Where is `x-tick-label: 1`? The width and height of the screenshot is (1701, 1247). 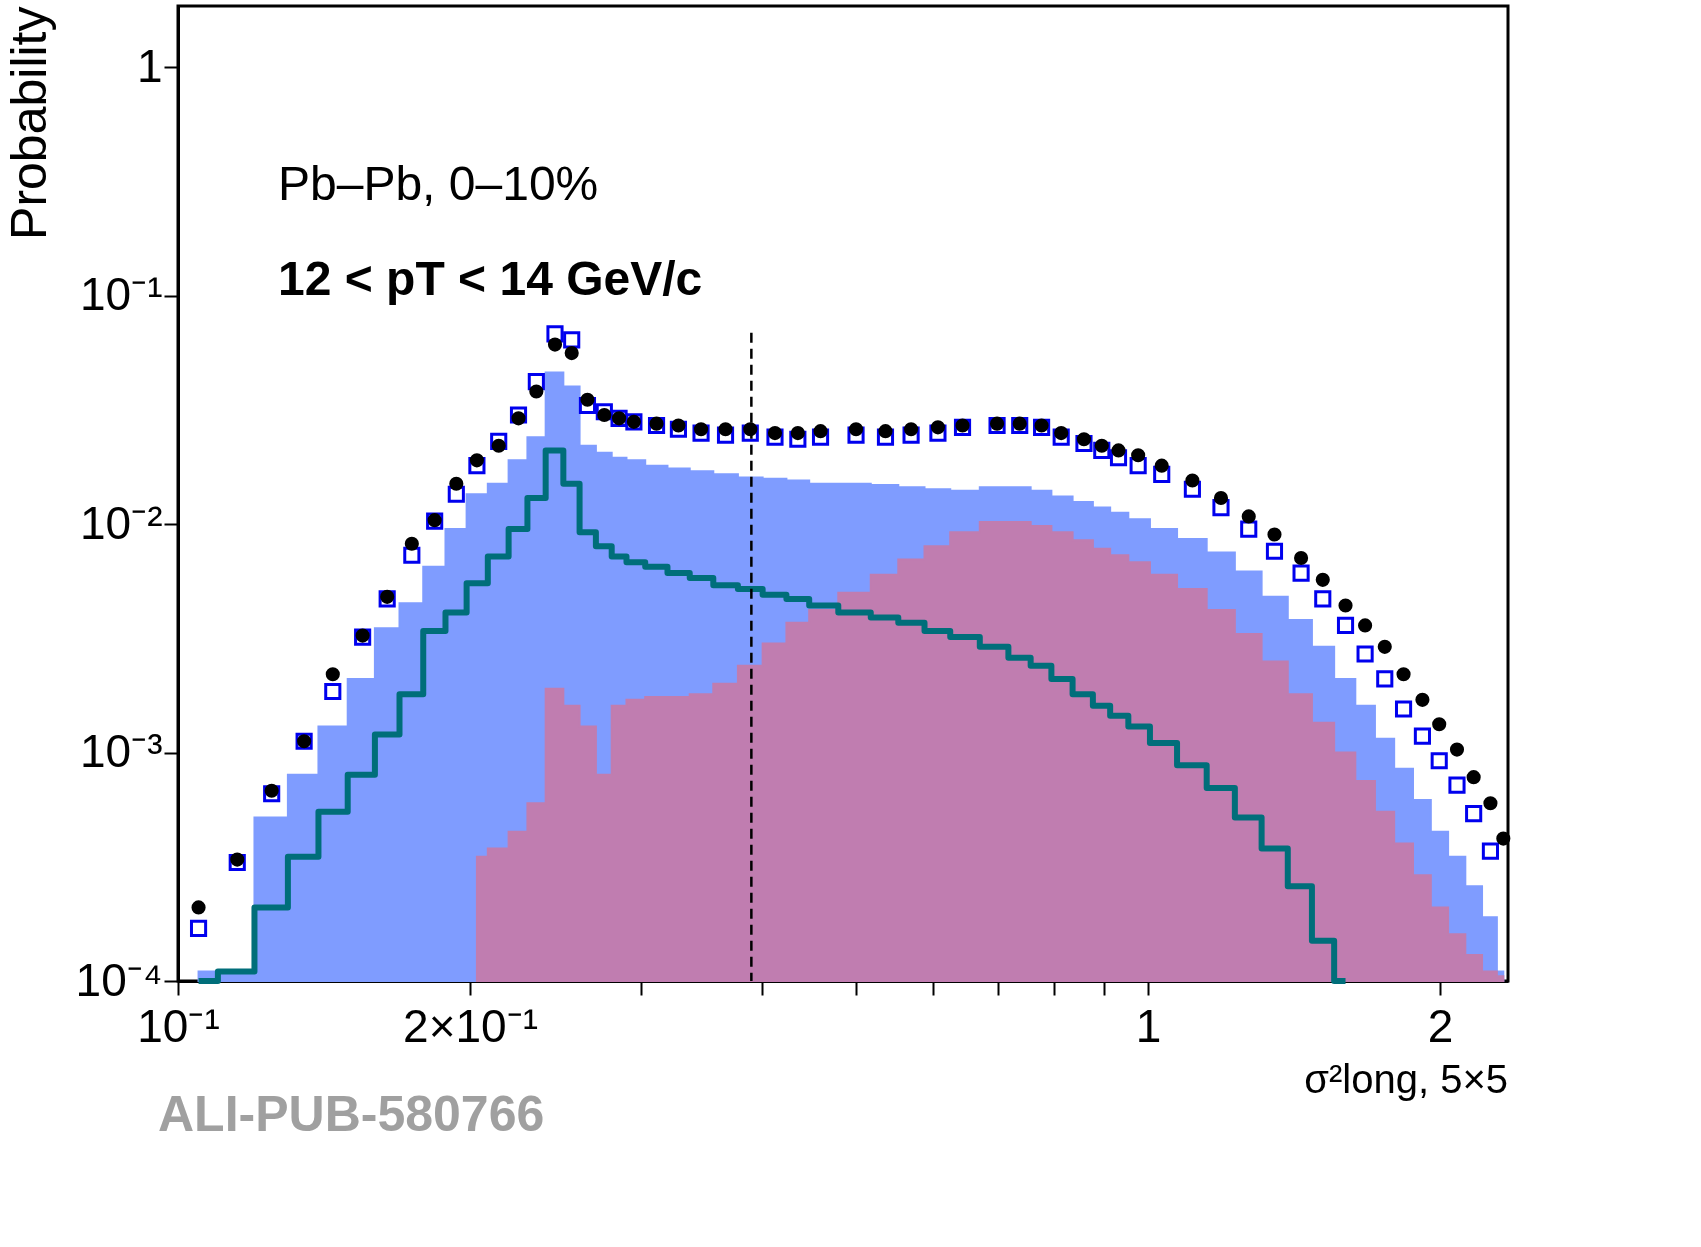 x-tick-label: 1 is located at coordinates (1148, 1025).